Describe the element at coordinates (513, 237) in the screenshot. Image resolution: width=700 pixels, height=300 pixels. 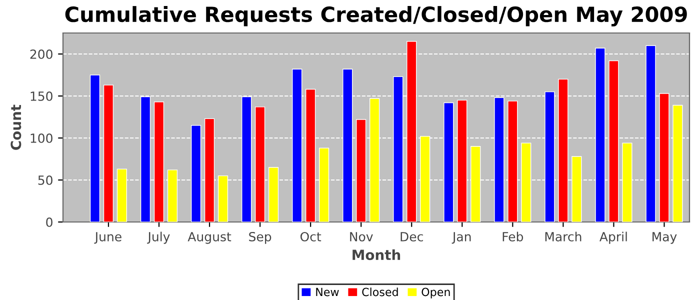
I see `x-tick-label: Feb` at that location.